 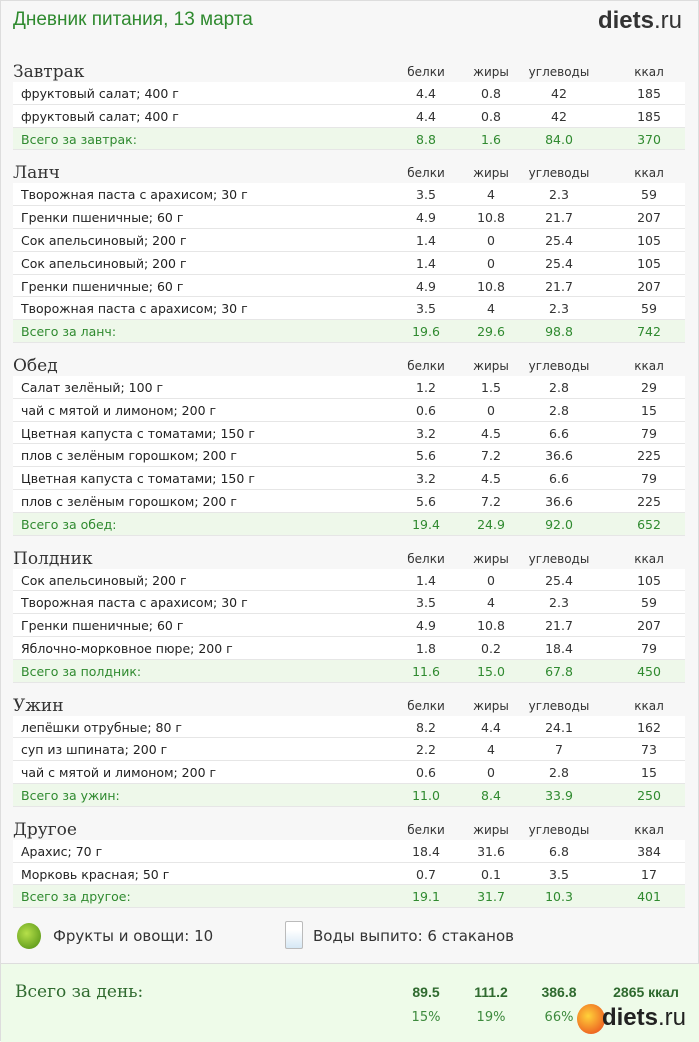 What do you see at coordinates (70, 795) in the screenshot?
I see `total-label: Всего за ужин:` at bounding box center [70, 795].